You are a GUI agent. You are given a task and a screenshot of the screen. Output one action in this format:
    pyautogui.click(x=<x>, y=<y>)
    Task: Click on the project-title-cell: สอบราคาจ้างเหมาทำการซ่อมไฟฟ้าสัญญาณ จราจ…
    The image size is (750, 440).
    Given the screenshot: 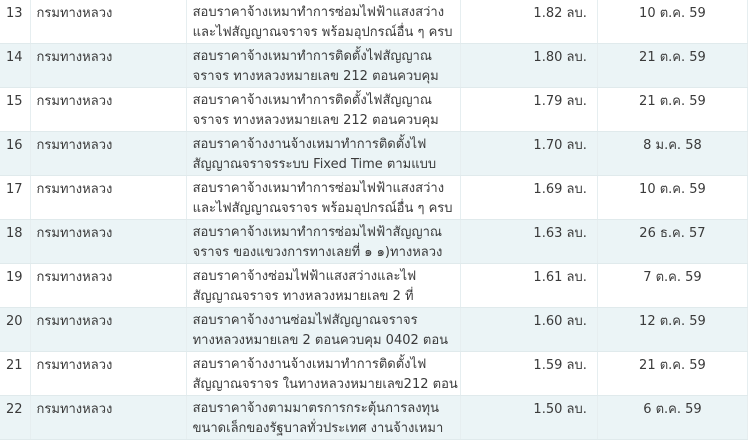 What is the action you would take?
    pyautogui.click(x=323, y=241)
    